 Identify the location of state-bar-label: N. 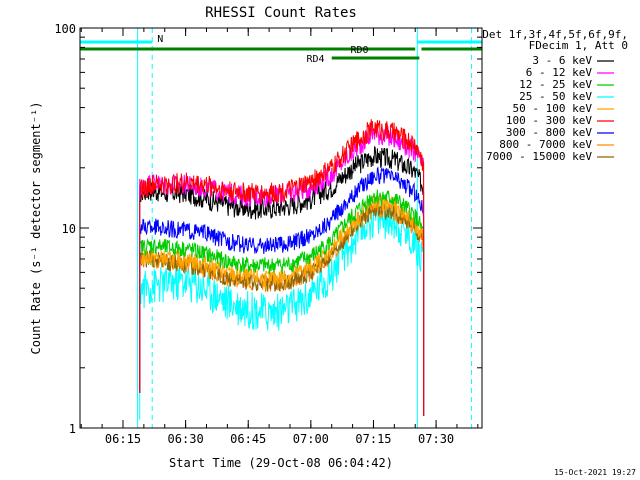
(160, 39).